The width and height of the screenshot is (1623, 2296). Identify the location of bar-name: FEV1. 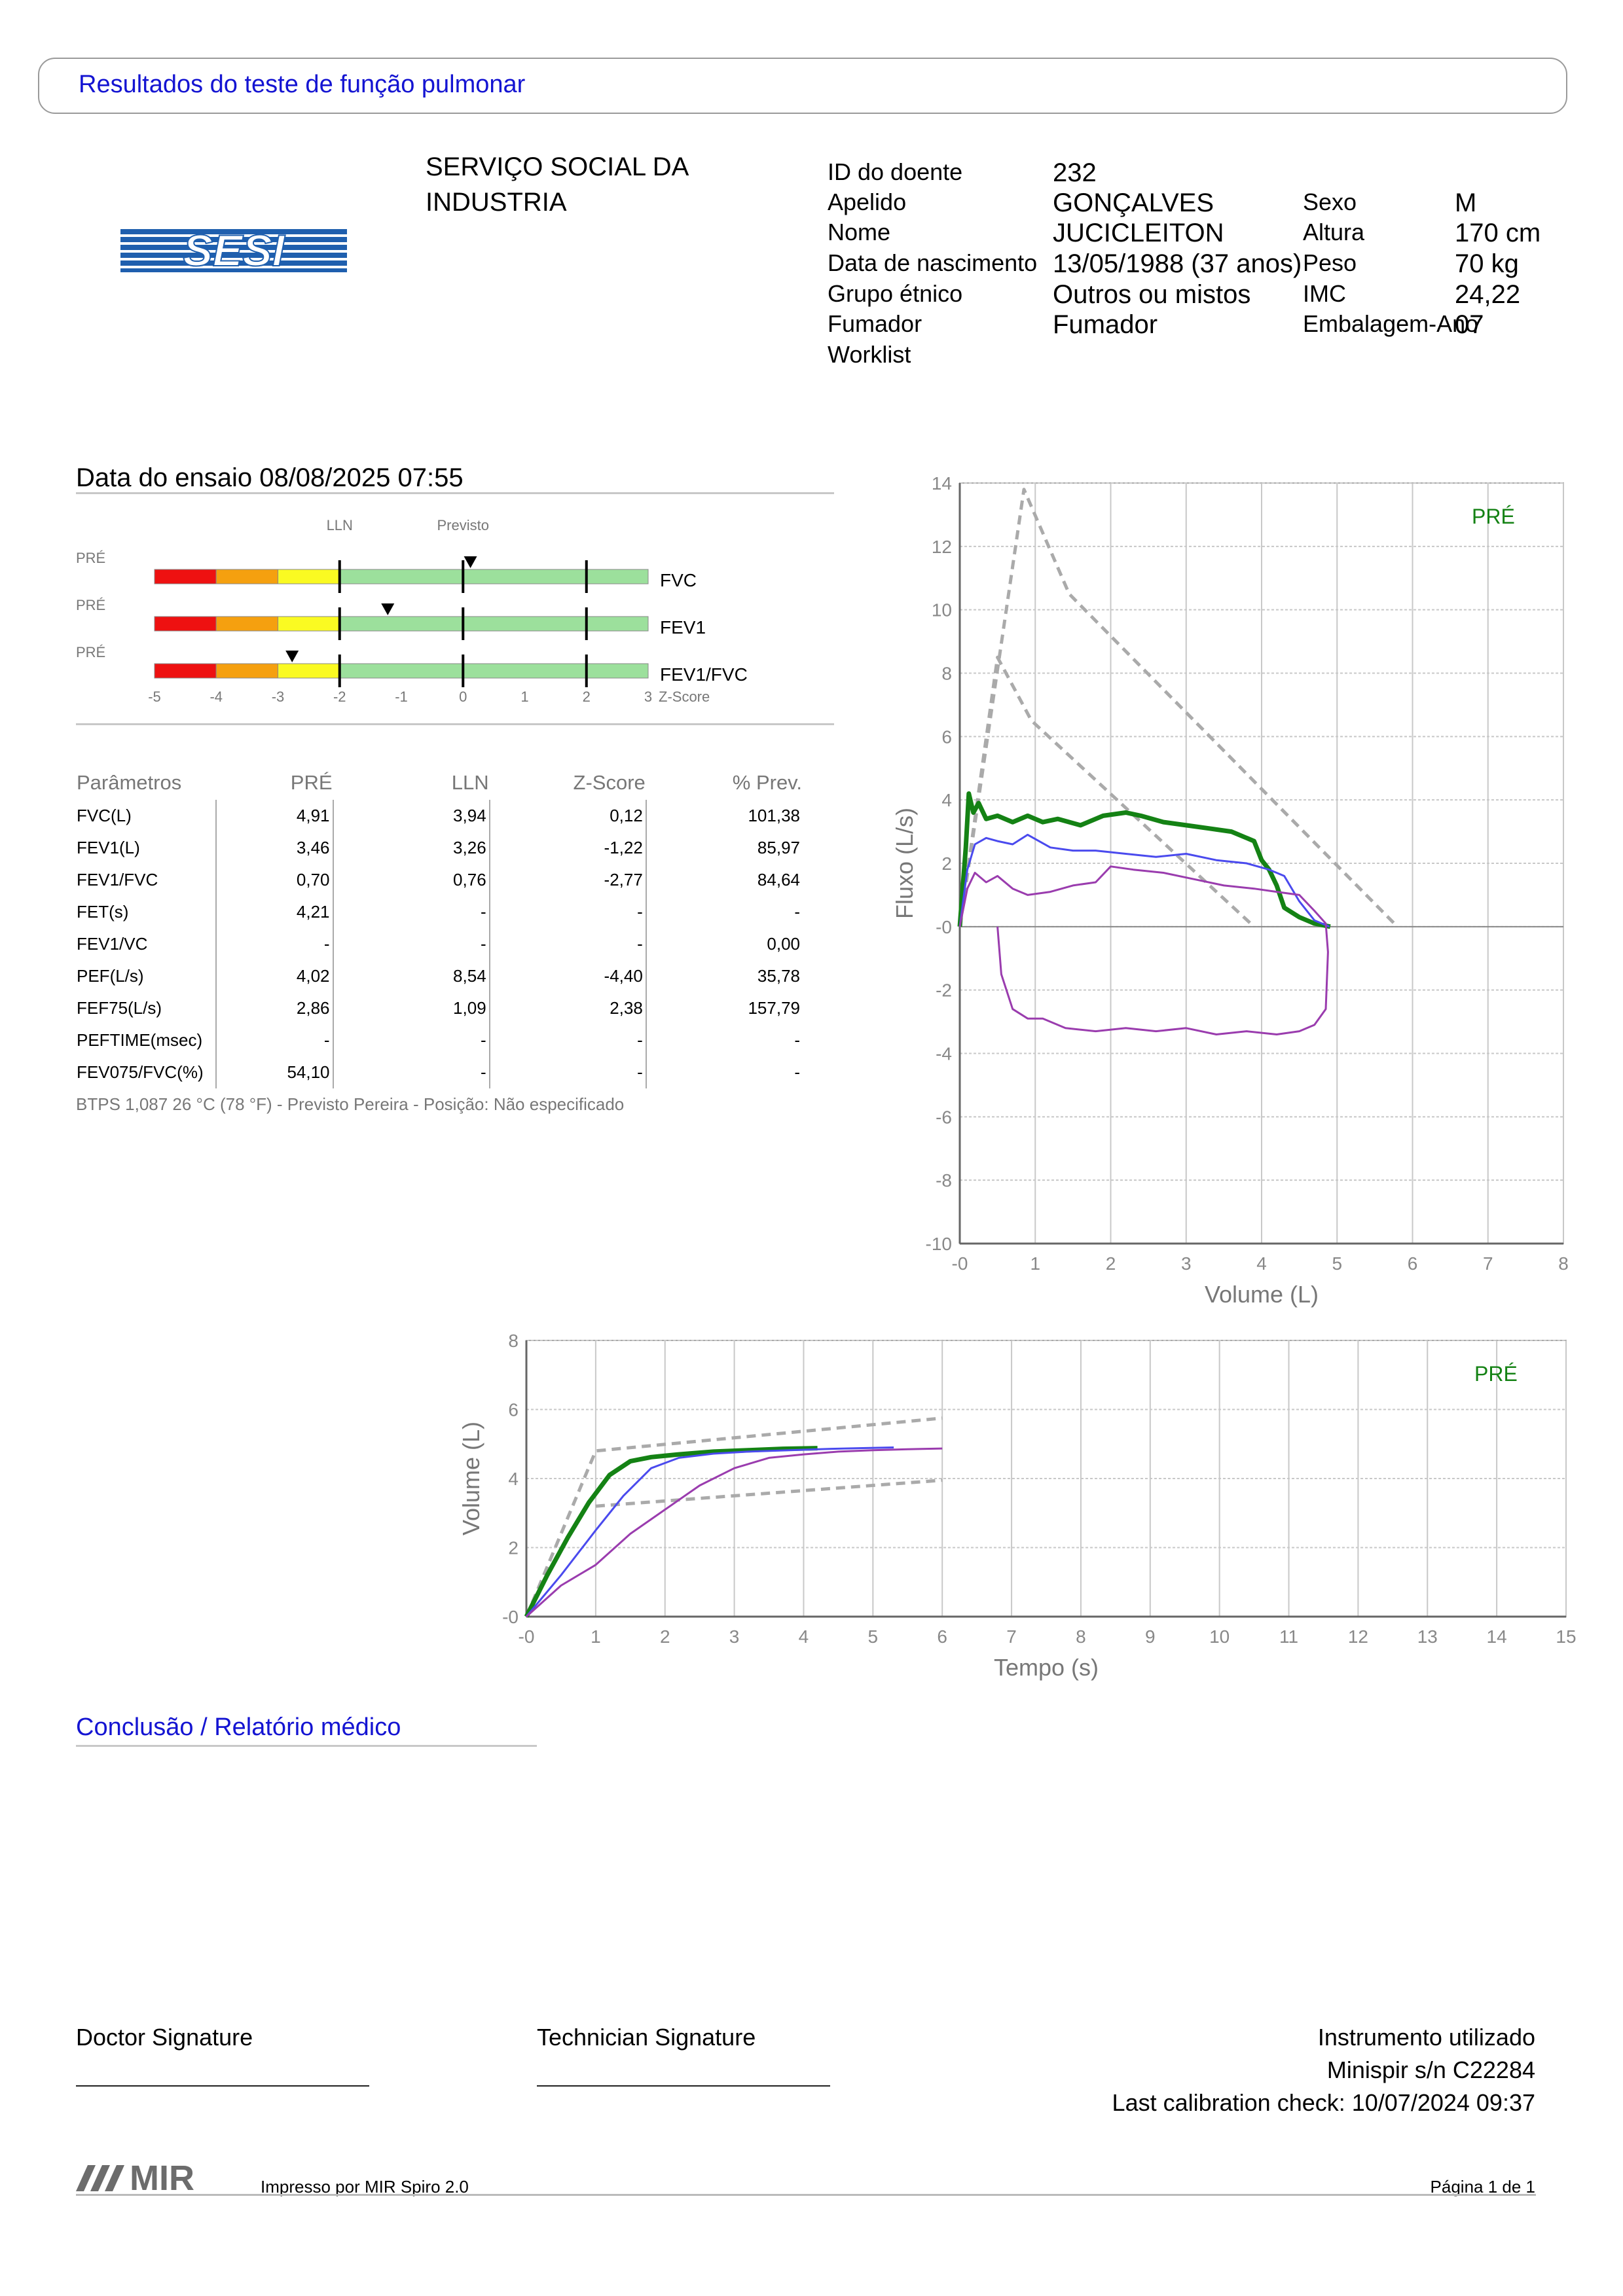
(683, 627).